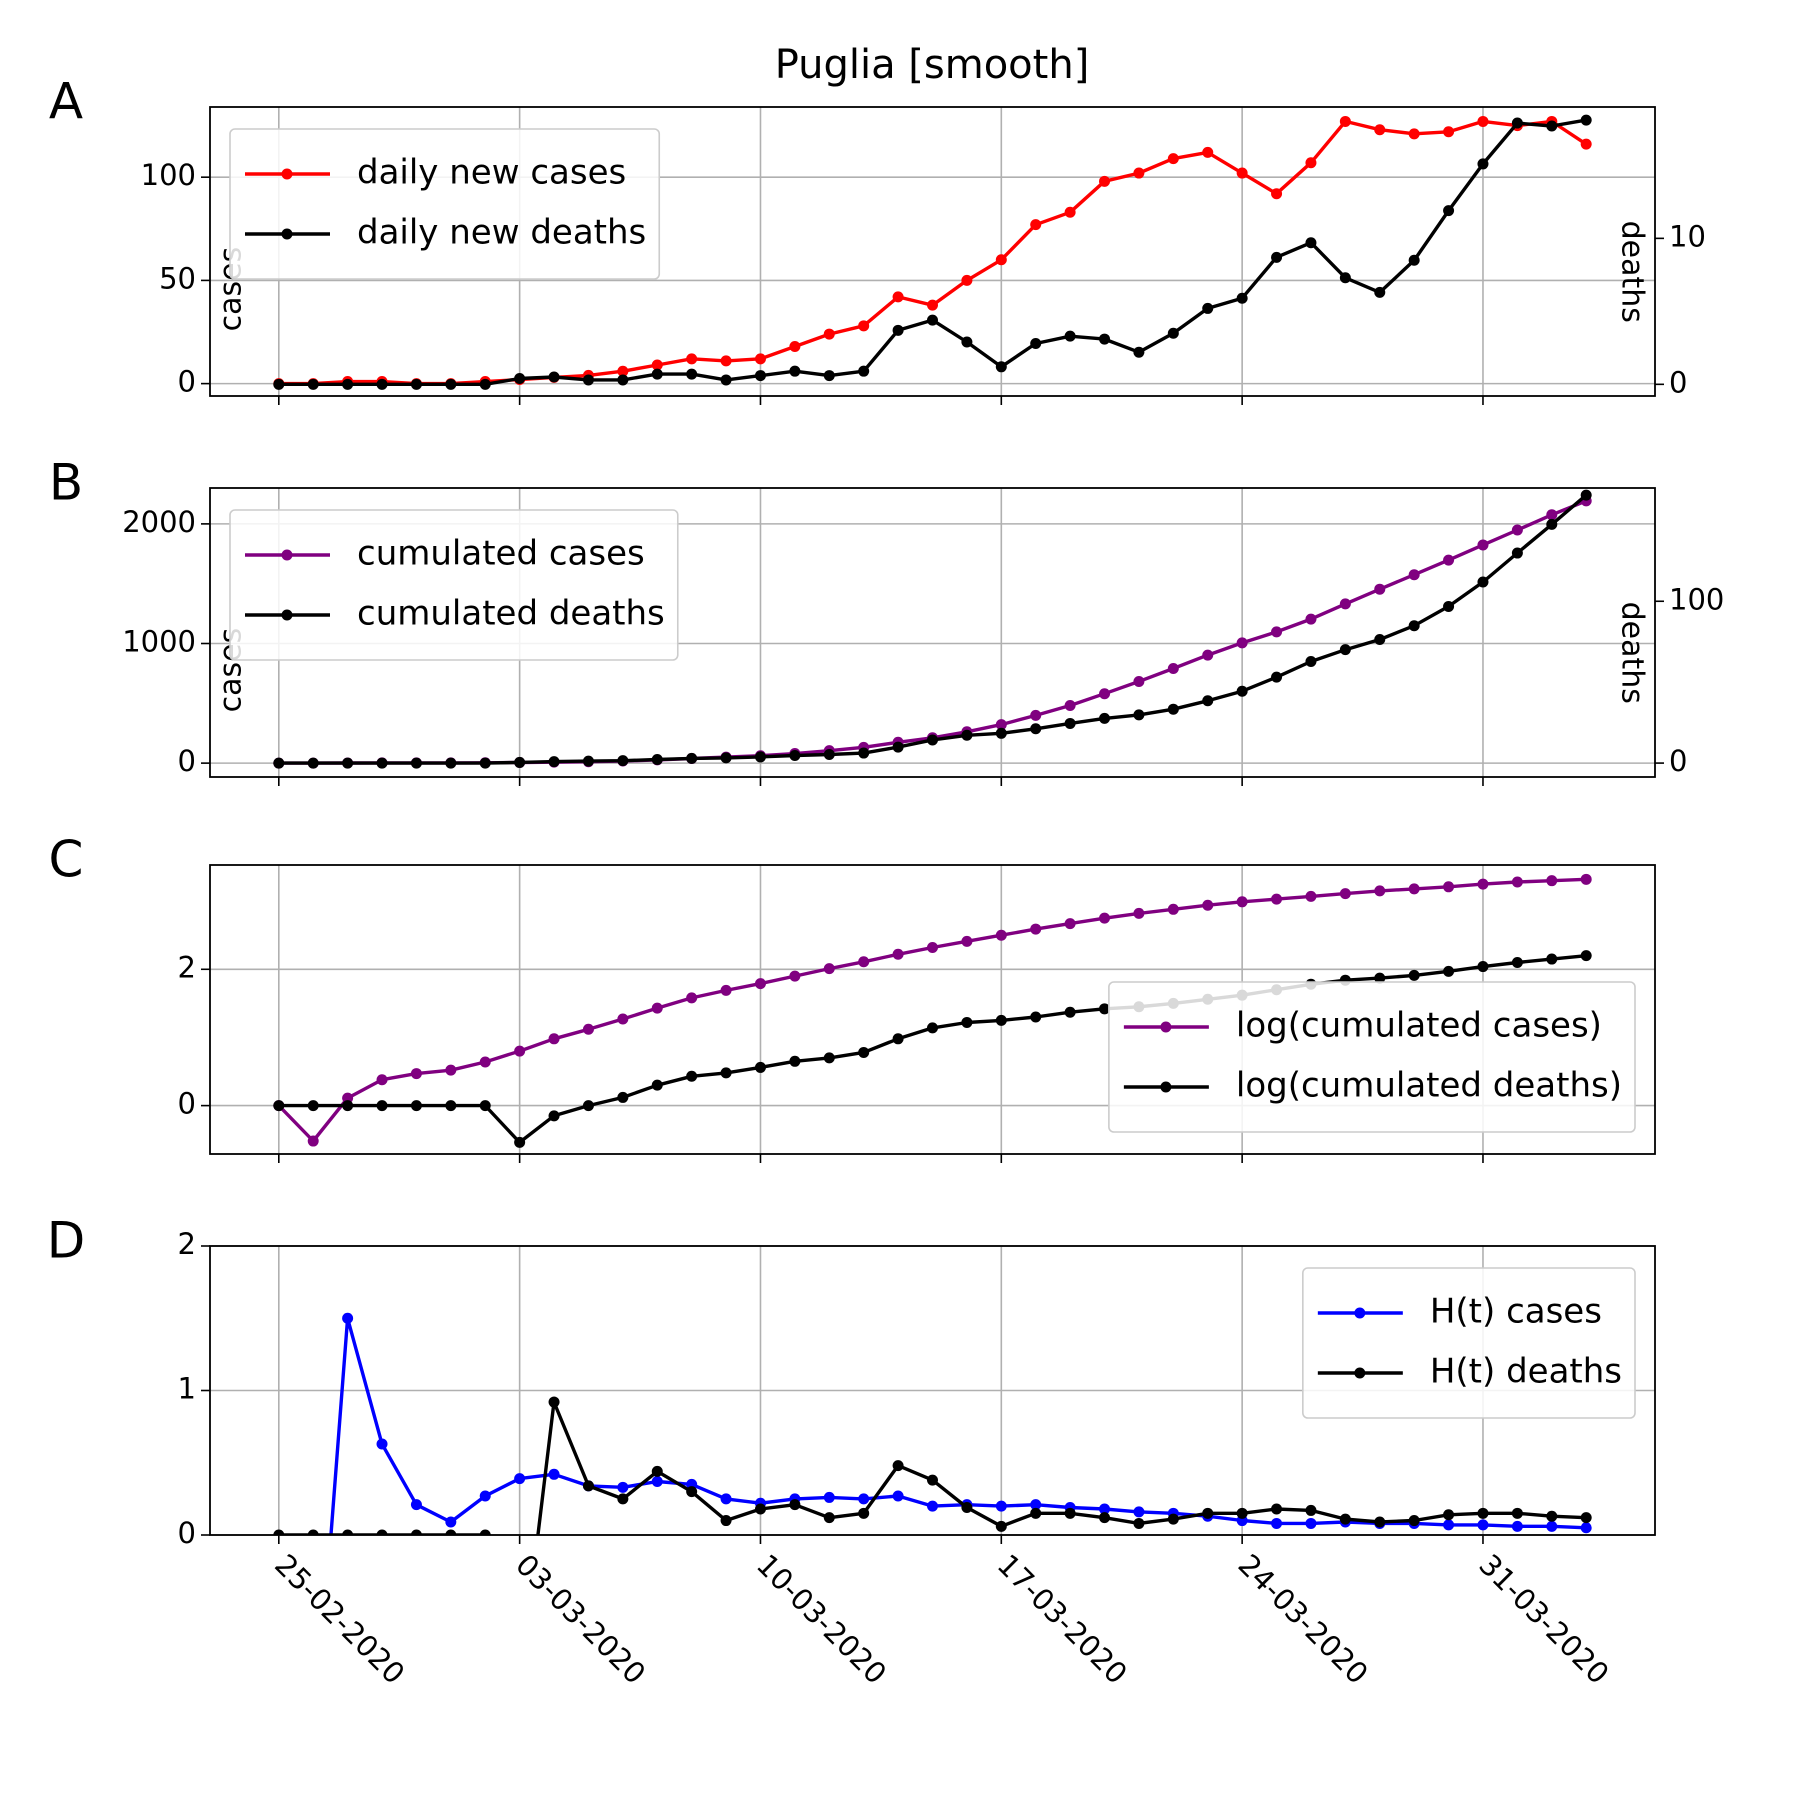 The image size is (1800, 1800). I want to click on x-tick-label: 31-03-2020, so click(1543, 1619).